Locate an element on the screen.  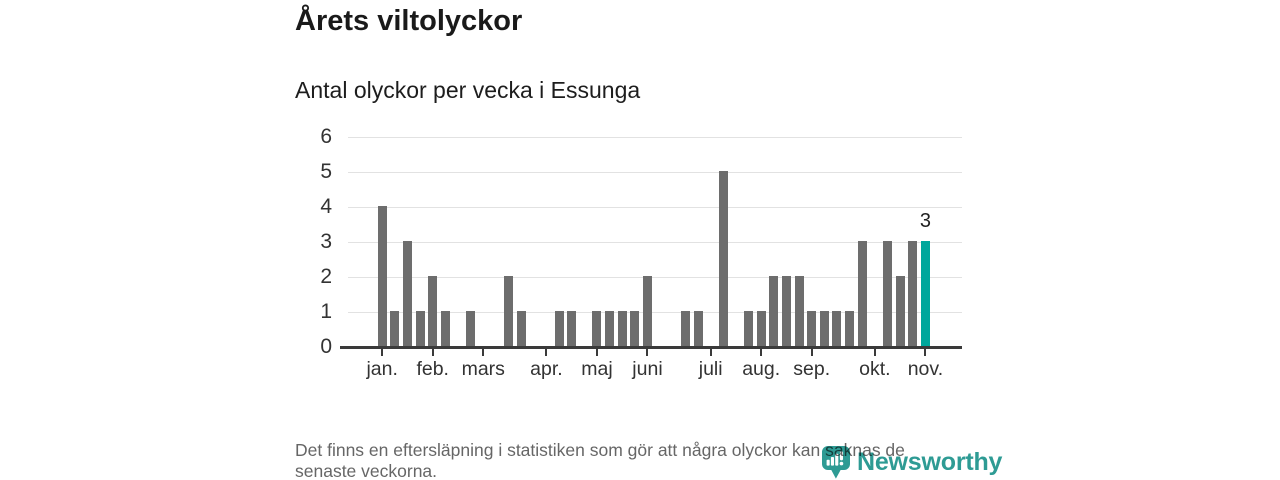
month-tick-aug is located at coordinates (761, 352).